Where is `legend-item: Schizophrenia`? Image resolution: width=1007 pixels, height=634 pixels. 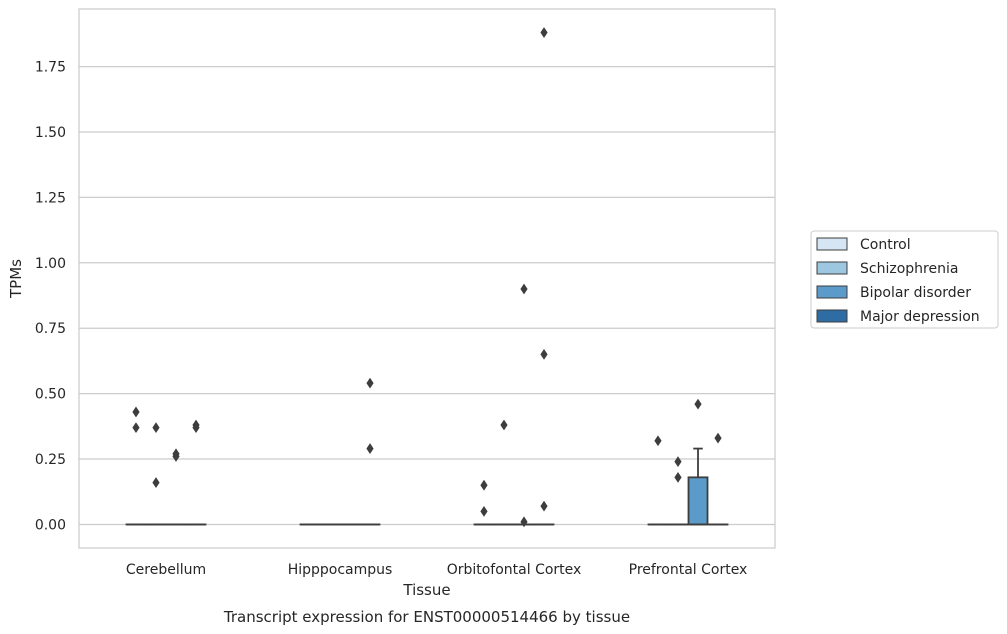 legend-item: Schizophrenia is located at coordinates (887, 269).